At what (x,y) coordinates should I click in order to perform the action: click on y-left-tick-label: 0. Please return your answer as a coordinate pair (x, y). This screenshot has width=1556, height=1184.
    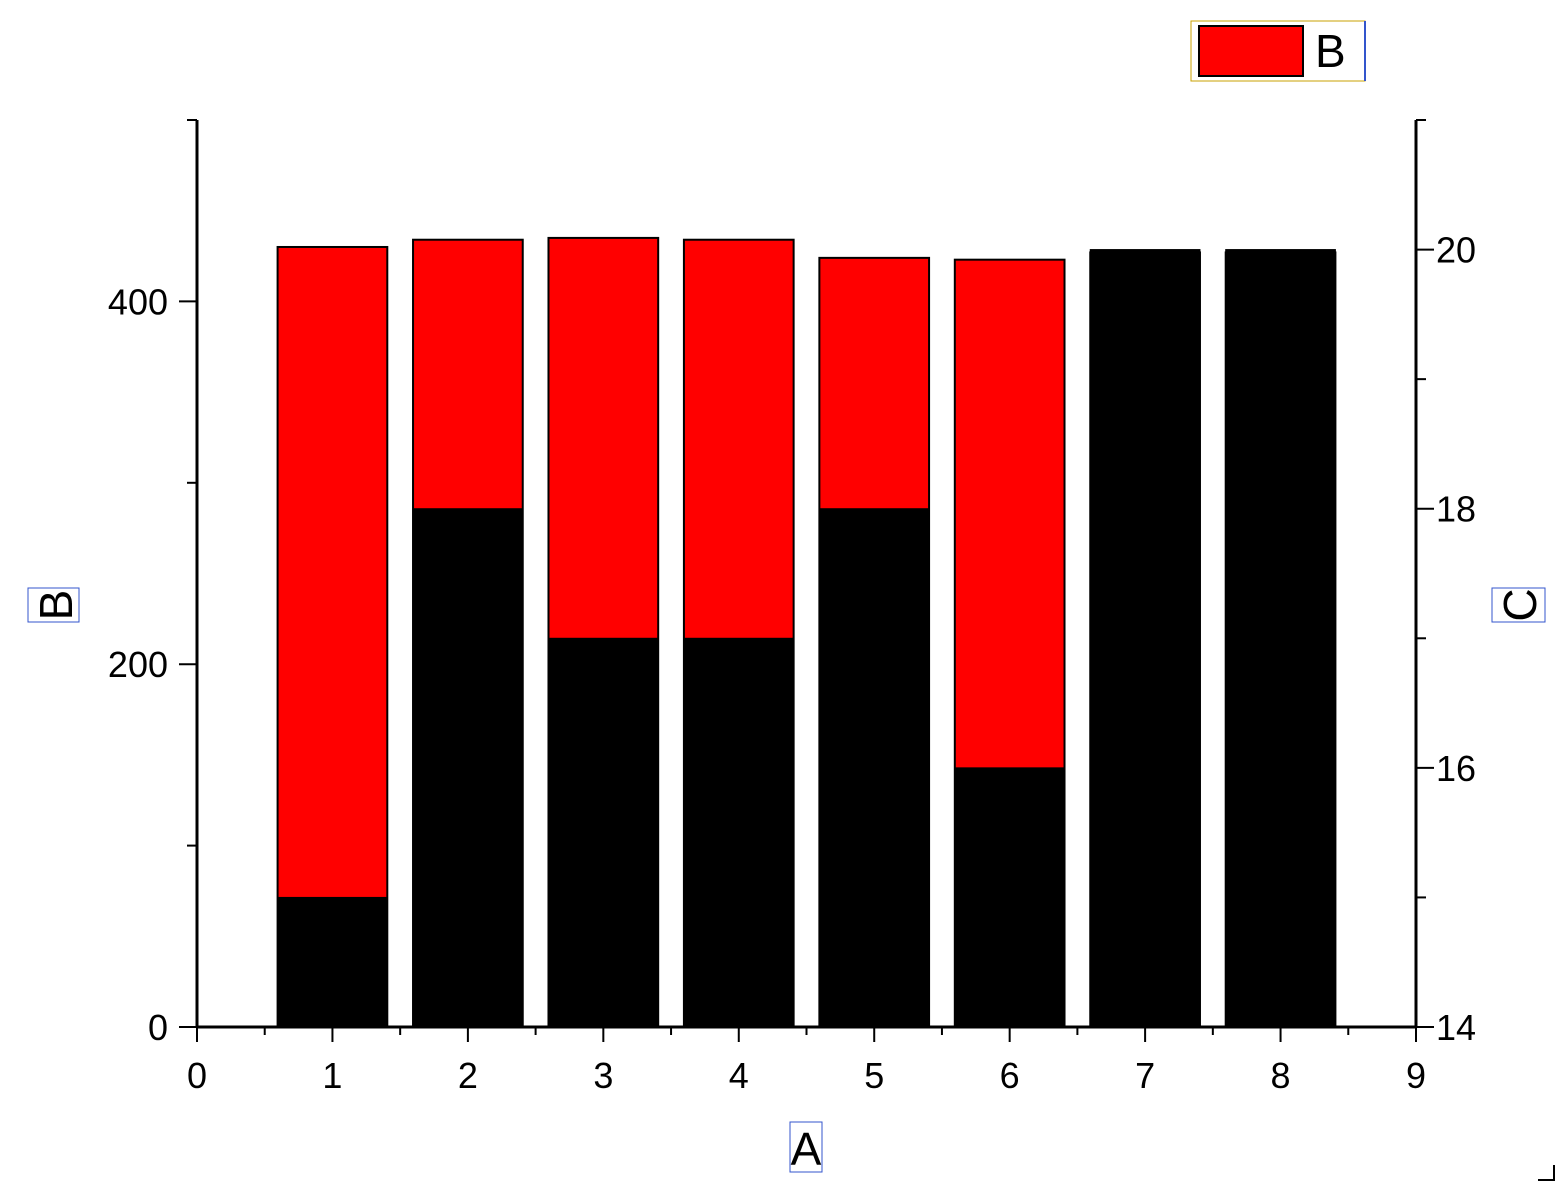
    Looking at the image, I should click on (158, 1027).